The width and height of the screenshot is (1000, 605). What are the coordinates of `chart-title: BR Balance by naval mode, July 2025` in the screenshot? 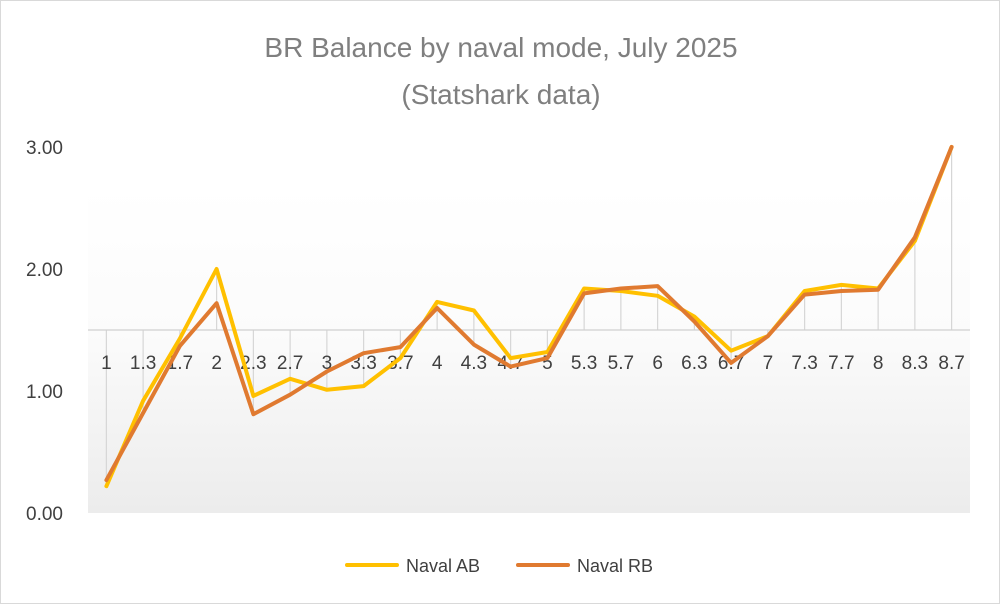 It's located at (500, 47).